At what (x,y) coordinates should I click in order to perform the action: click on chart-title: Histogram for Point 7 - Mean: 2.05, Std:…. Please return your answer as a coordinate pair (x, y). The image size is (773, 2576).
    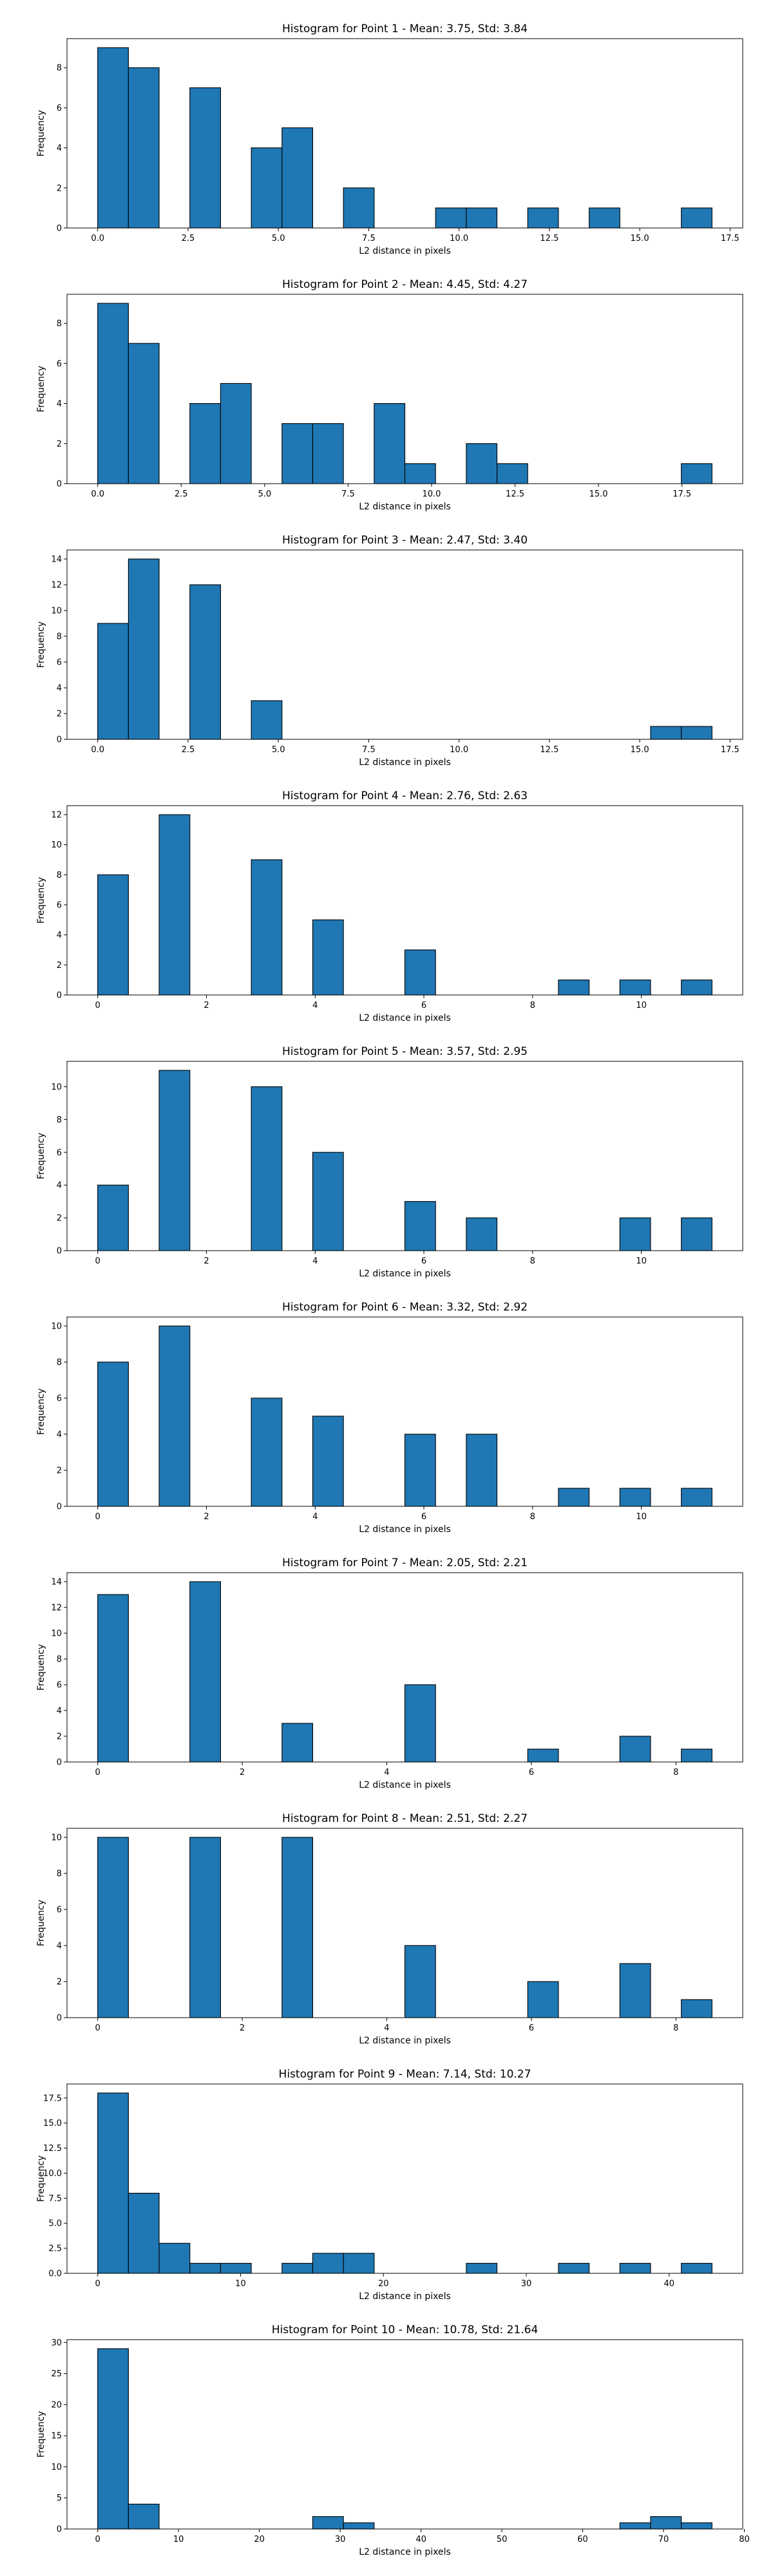
    Looking at the image, I should click on (405, 1563).